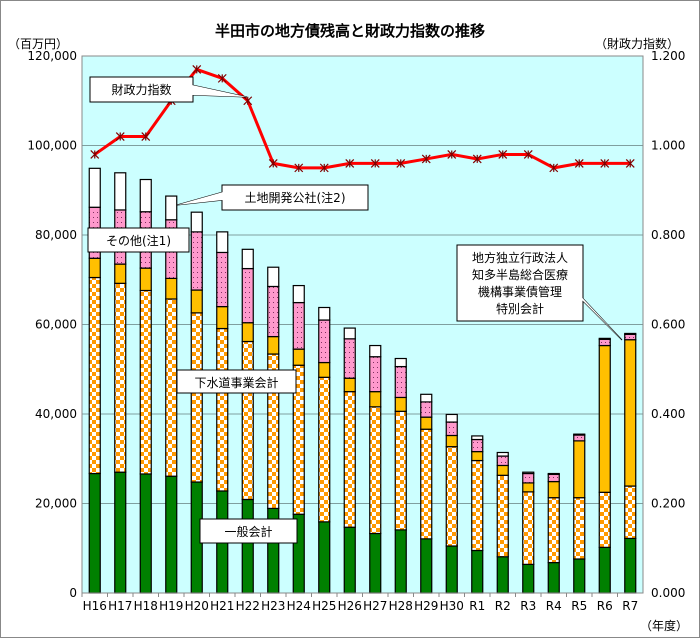 This screenshot has width=700, height=642. Describe the element at coordinates (56, 325) in the screenshot. I see `y-tick-label: 60,000` at that location.